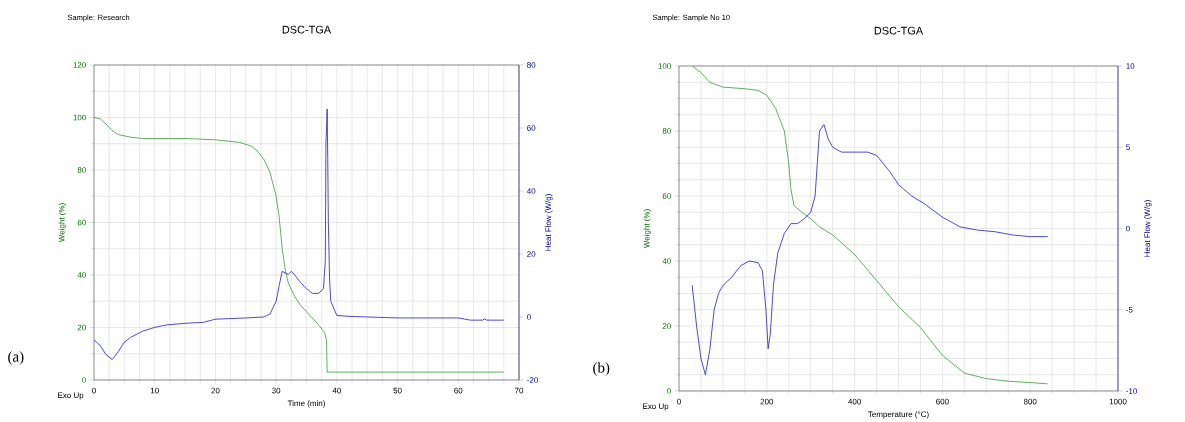 The height and width of the screenshot is (422, 1185). What do you see at coordinates (16, 358) in the screenshot?
I see `text: (a)` at bounding box center [16, 358].